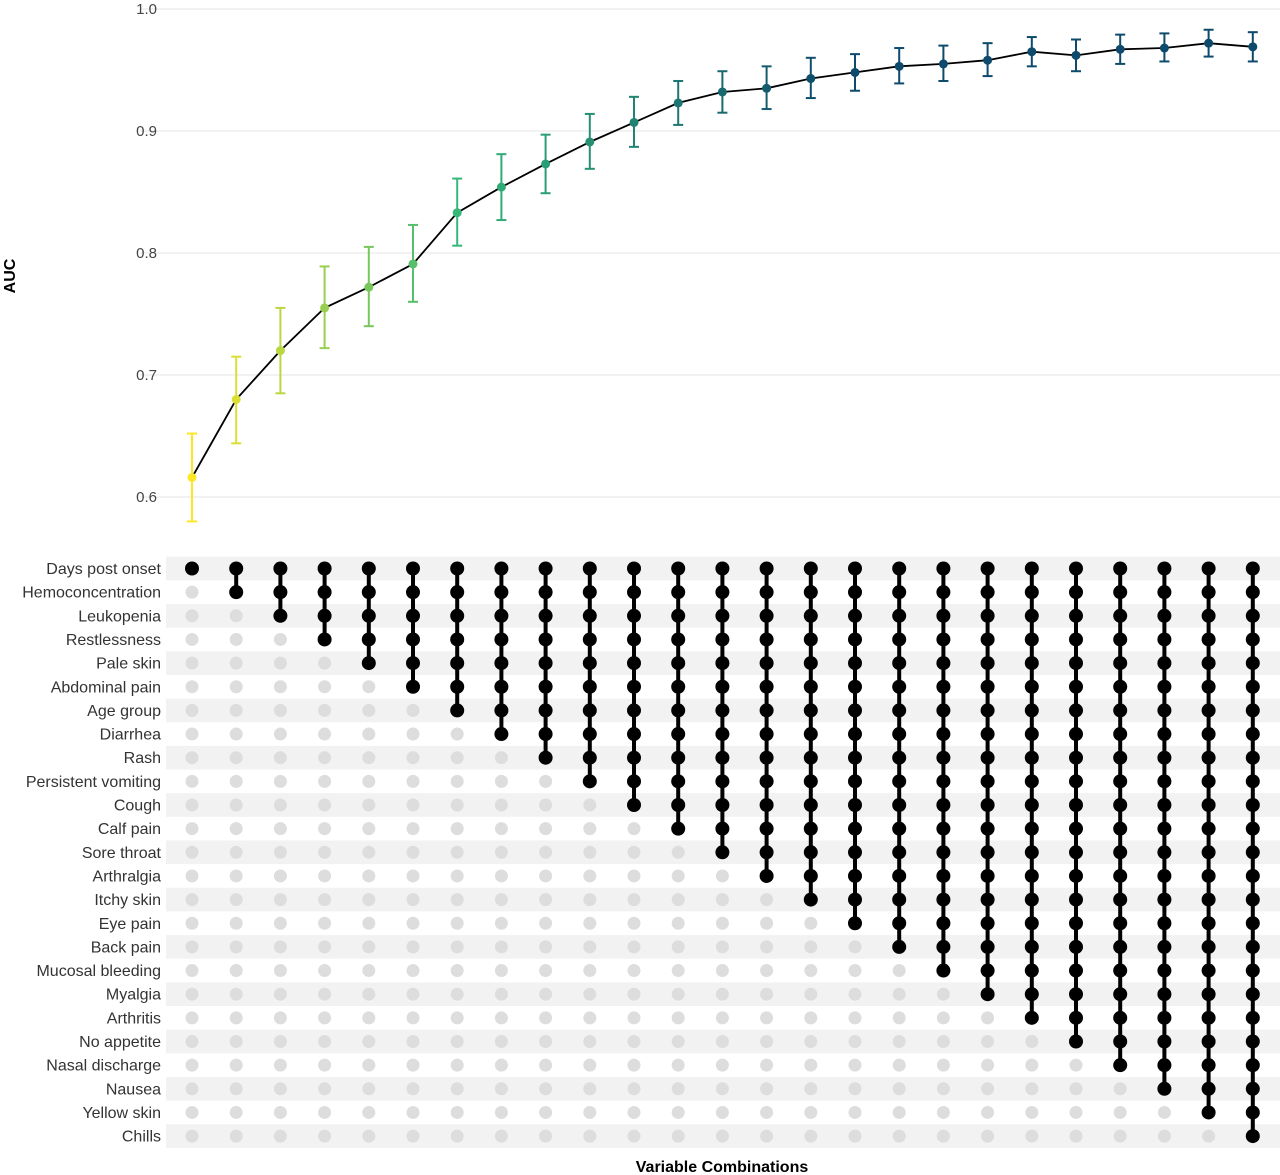 Image resolution: width=1280 pixels, height=1175 pixels. I want to click on y-tick-label: 0.9, so click(146, 131).